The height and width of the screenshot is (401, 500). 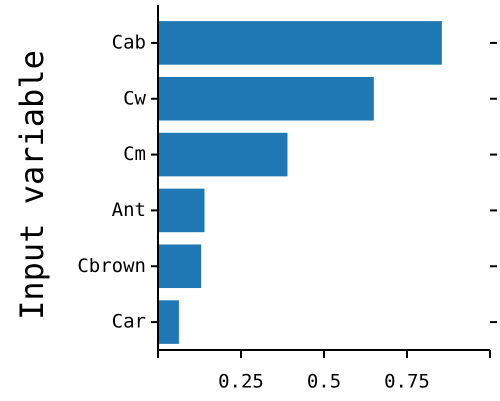 I want to click on x-tick-label: 0.25, so click(x=241, y=382).